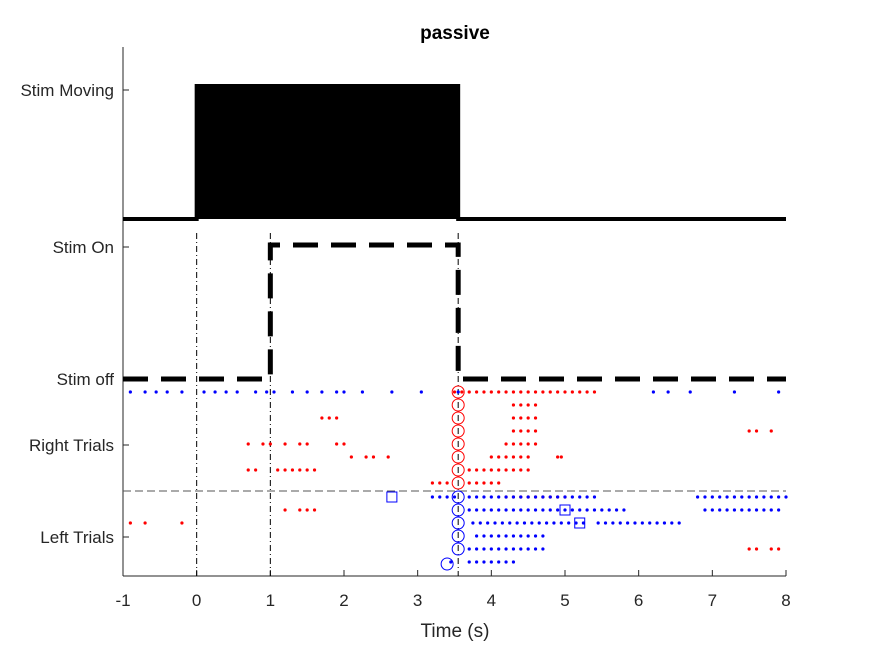  I want to click on y-tick-label: Right Trials, so click(71, 445).